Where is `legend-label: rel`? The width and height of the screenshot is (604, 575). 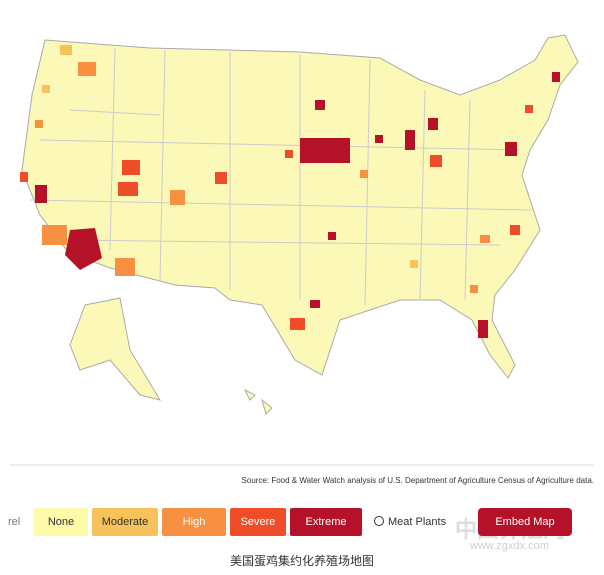
legend-label: rel is located at coordinates (14, 522).